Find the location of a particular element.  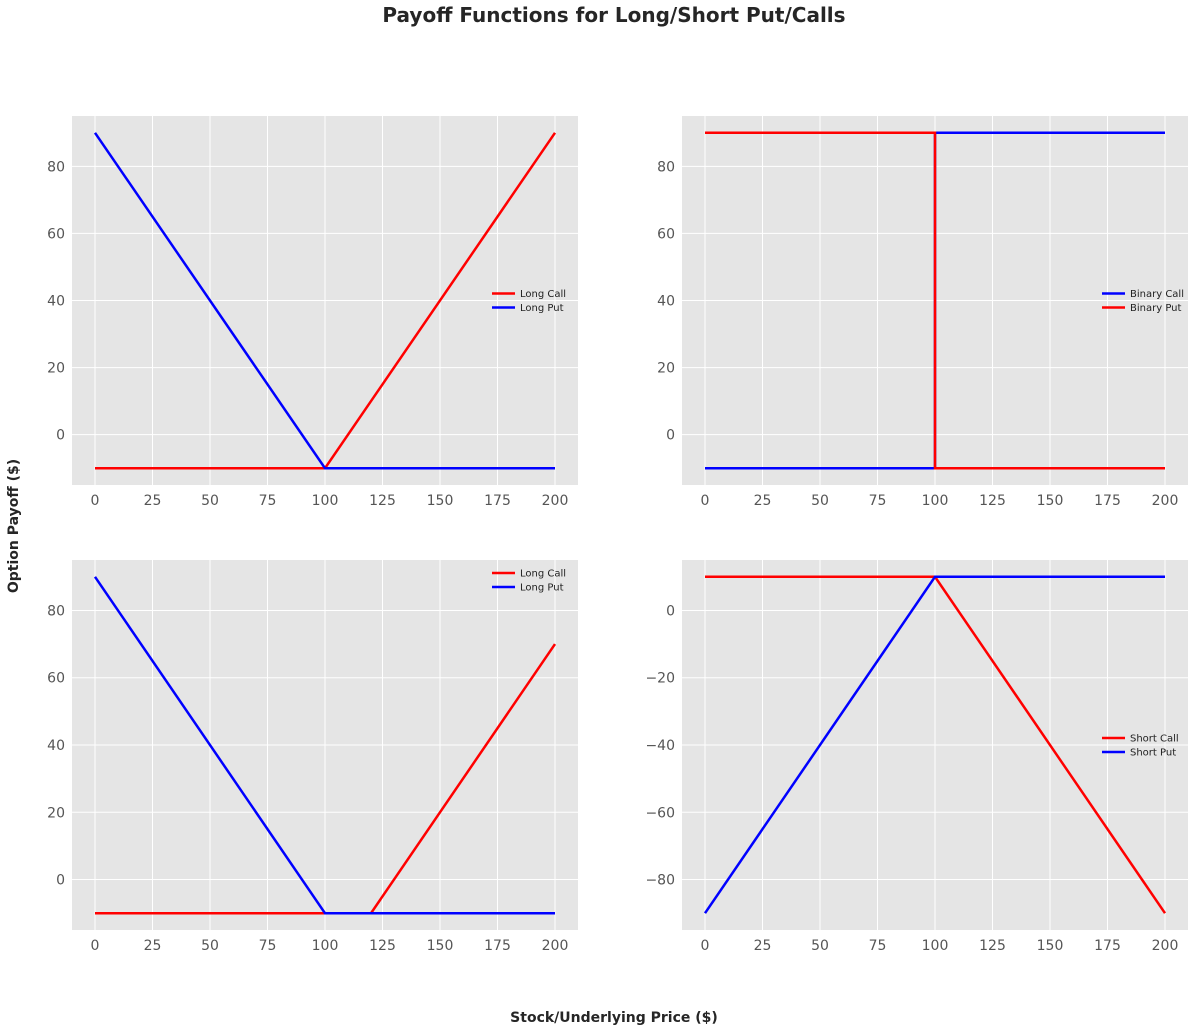

legend-label: Binary Call is located at coordinates (1157, 294).